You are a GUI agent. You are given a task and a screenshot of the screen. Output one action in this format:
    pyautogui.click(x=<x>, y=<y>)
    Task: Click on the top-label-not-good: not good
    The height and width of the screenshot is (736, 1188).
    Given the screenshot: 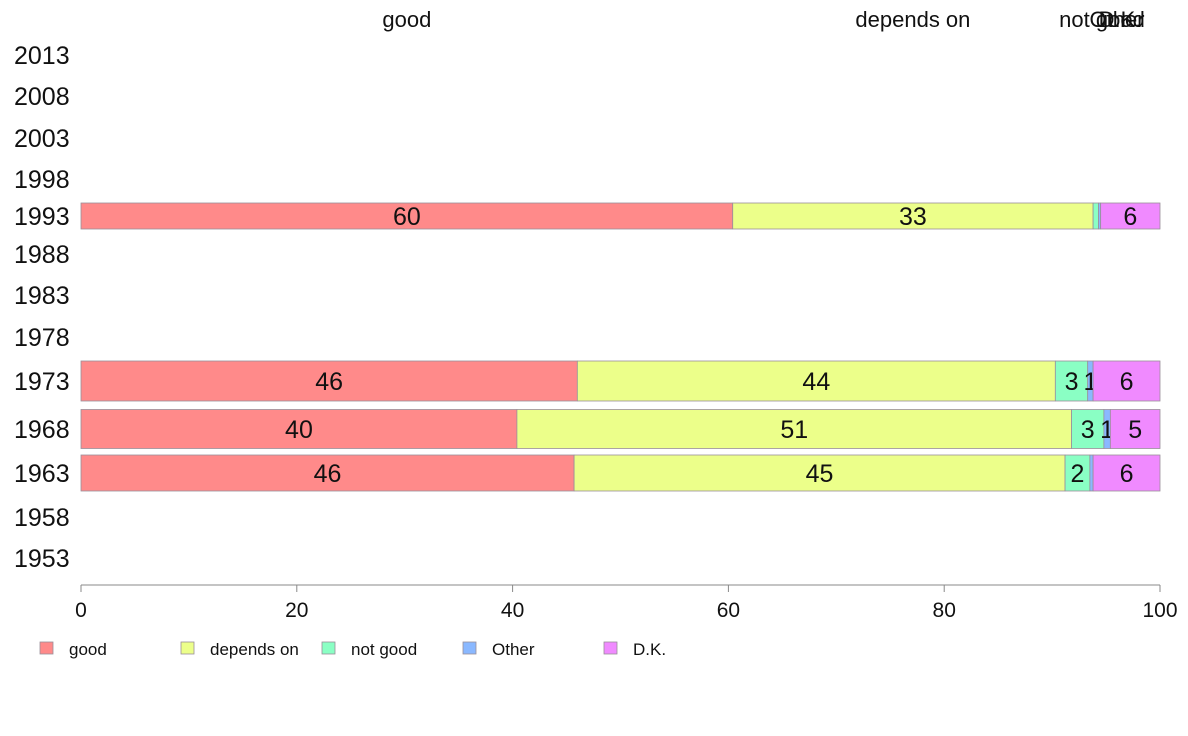 What is the action you would take?
    pyautogui.click(x=1102, y=19)
    